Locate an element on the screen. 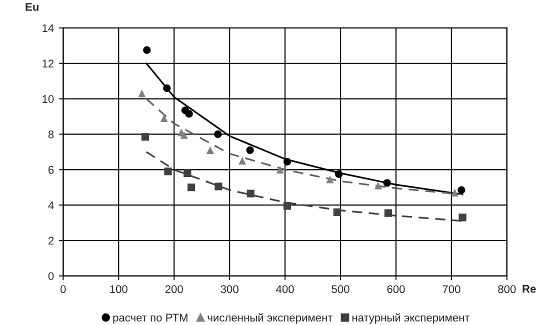  x-tick-label: 300 is located at coordinates (229, 289).